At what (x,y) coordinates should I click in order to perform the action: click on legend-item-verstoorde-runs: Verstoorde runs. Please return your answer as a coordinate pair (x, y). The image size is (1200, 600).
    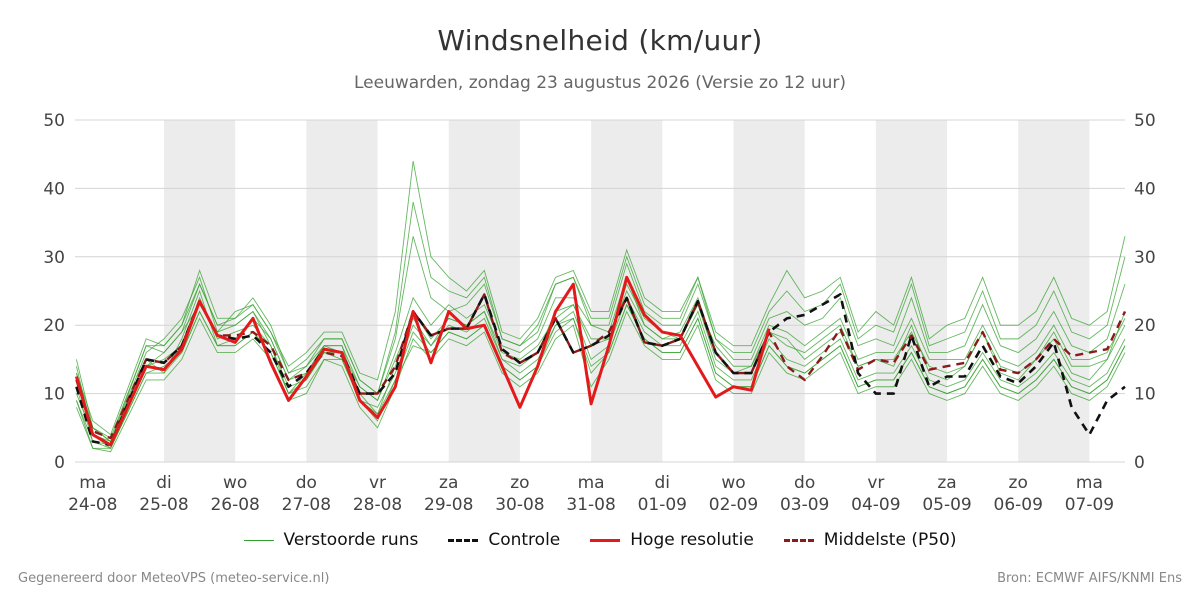
    Looking at the image, I should click on (331, 540).